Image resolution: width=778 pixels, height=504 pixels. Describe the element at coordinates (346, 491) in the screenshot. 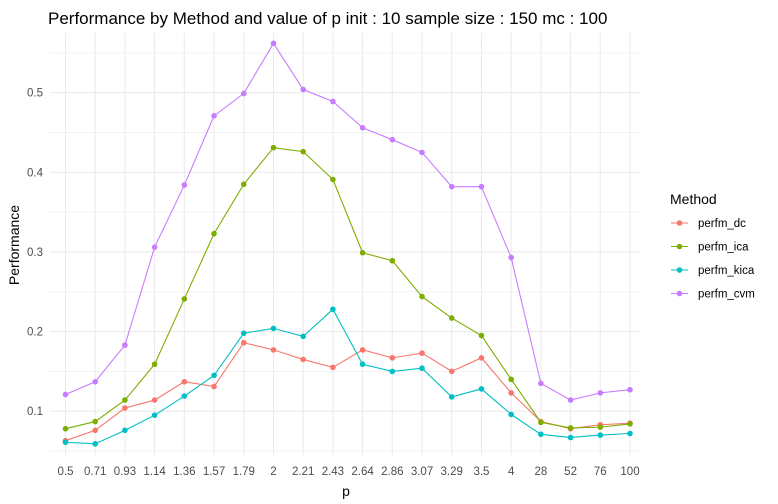

I see `x-axis-title: p` at that location.